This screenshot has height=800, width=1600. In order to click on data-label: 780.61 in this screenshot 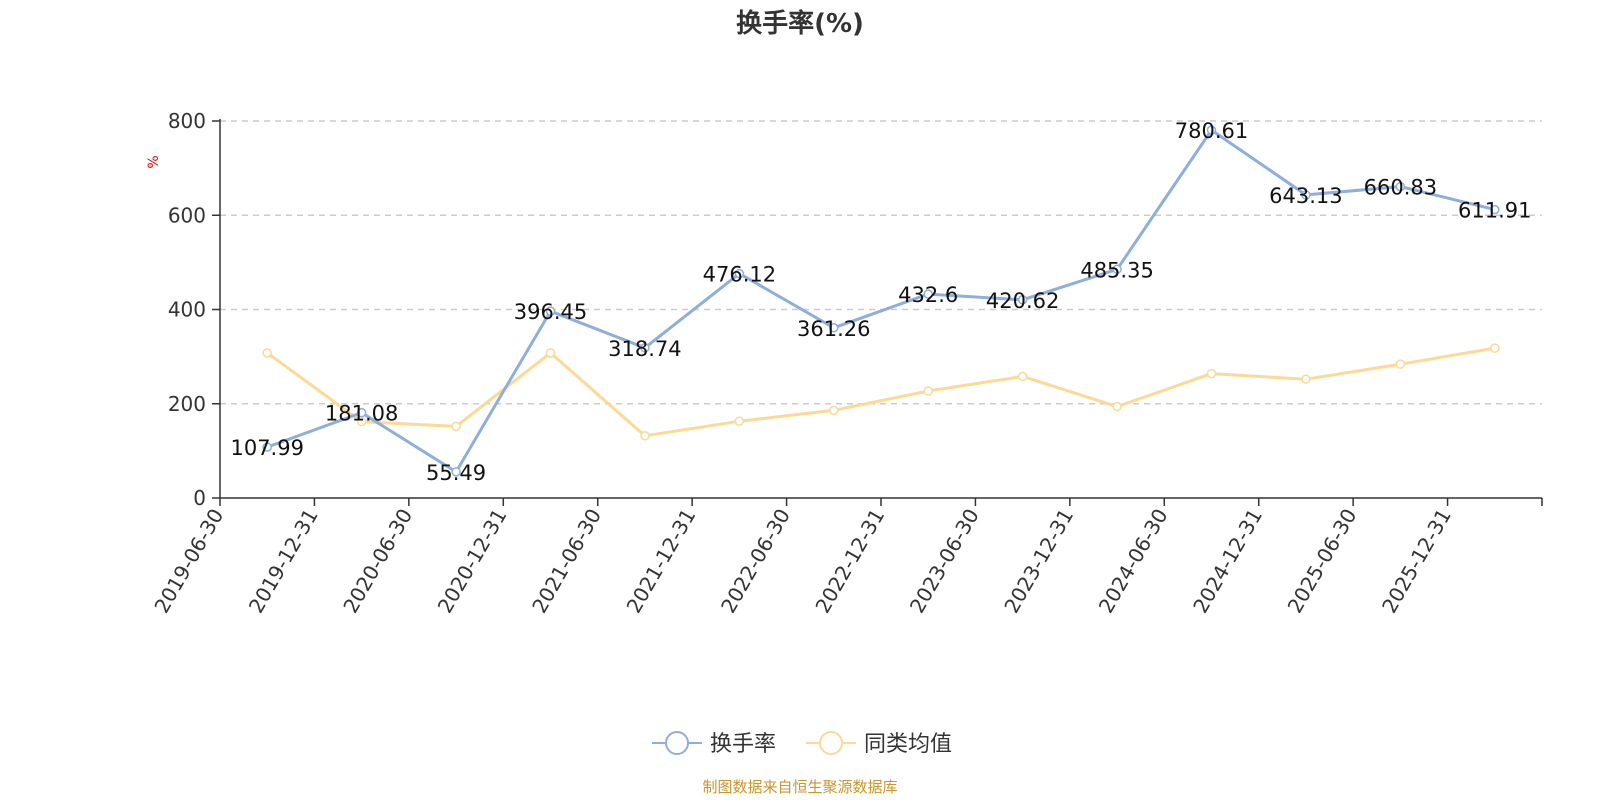, I will do `click(1211, 131)`.